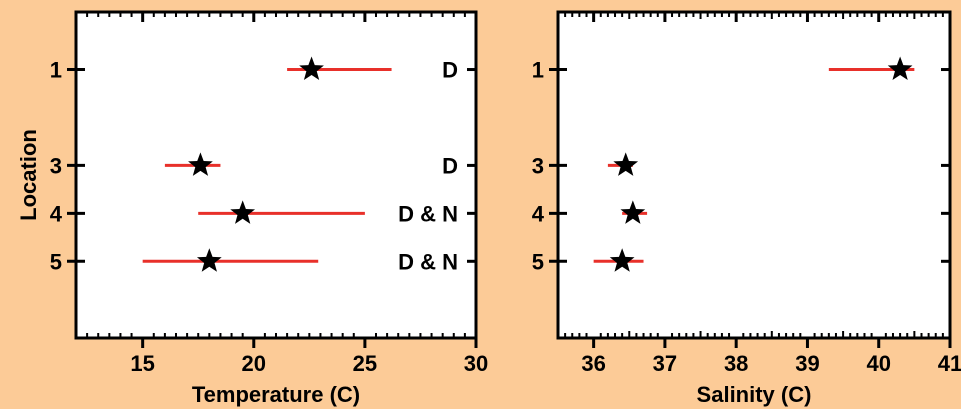  Describe the element at coordinates (754, 394) in the screenshot. I see `x-axis-title: Salinity (C)` at that location.